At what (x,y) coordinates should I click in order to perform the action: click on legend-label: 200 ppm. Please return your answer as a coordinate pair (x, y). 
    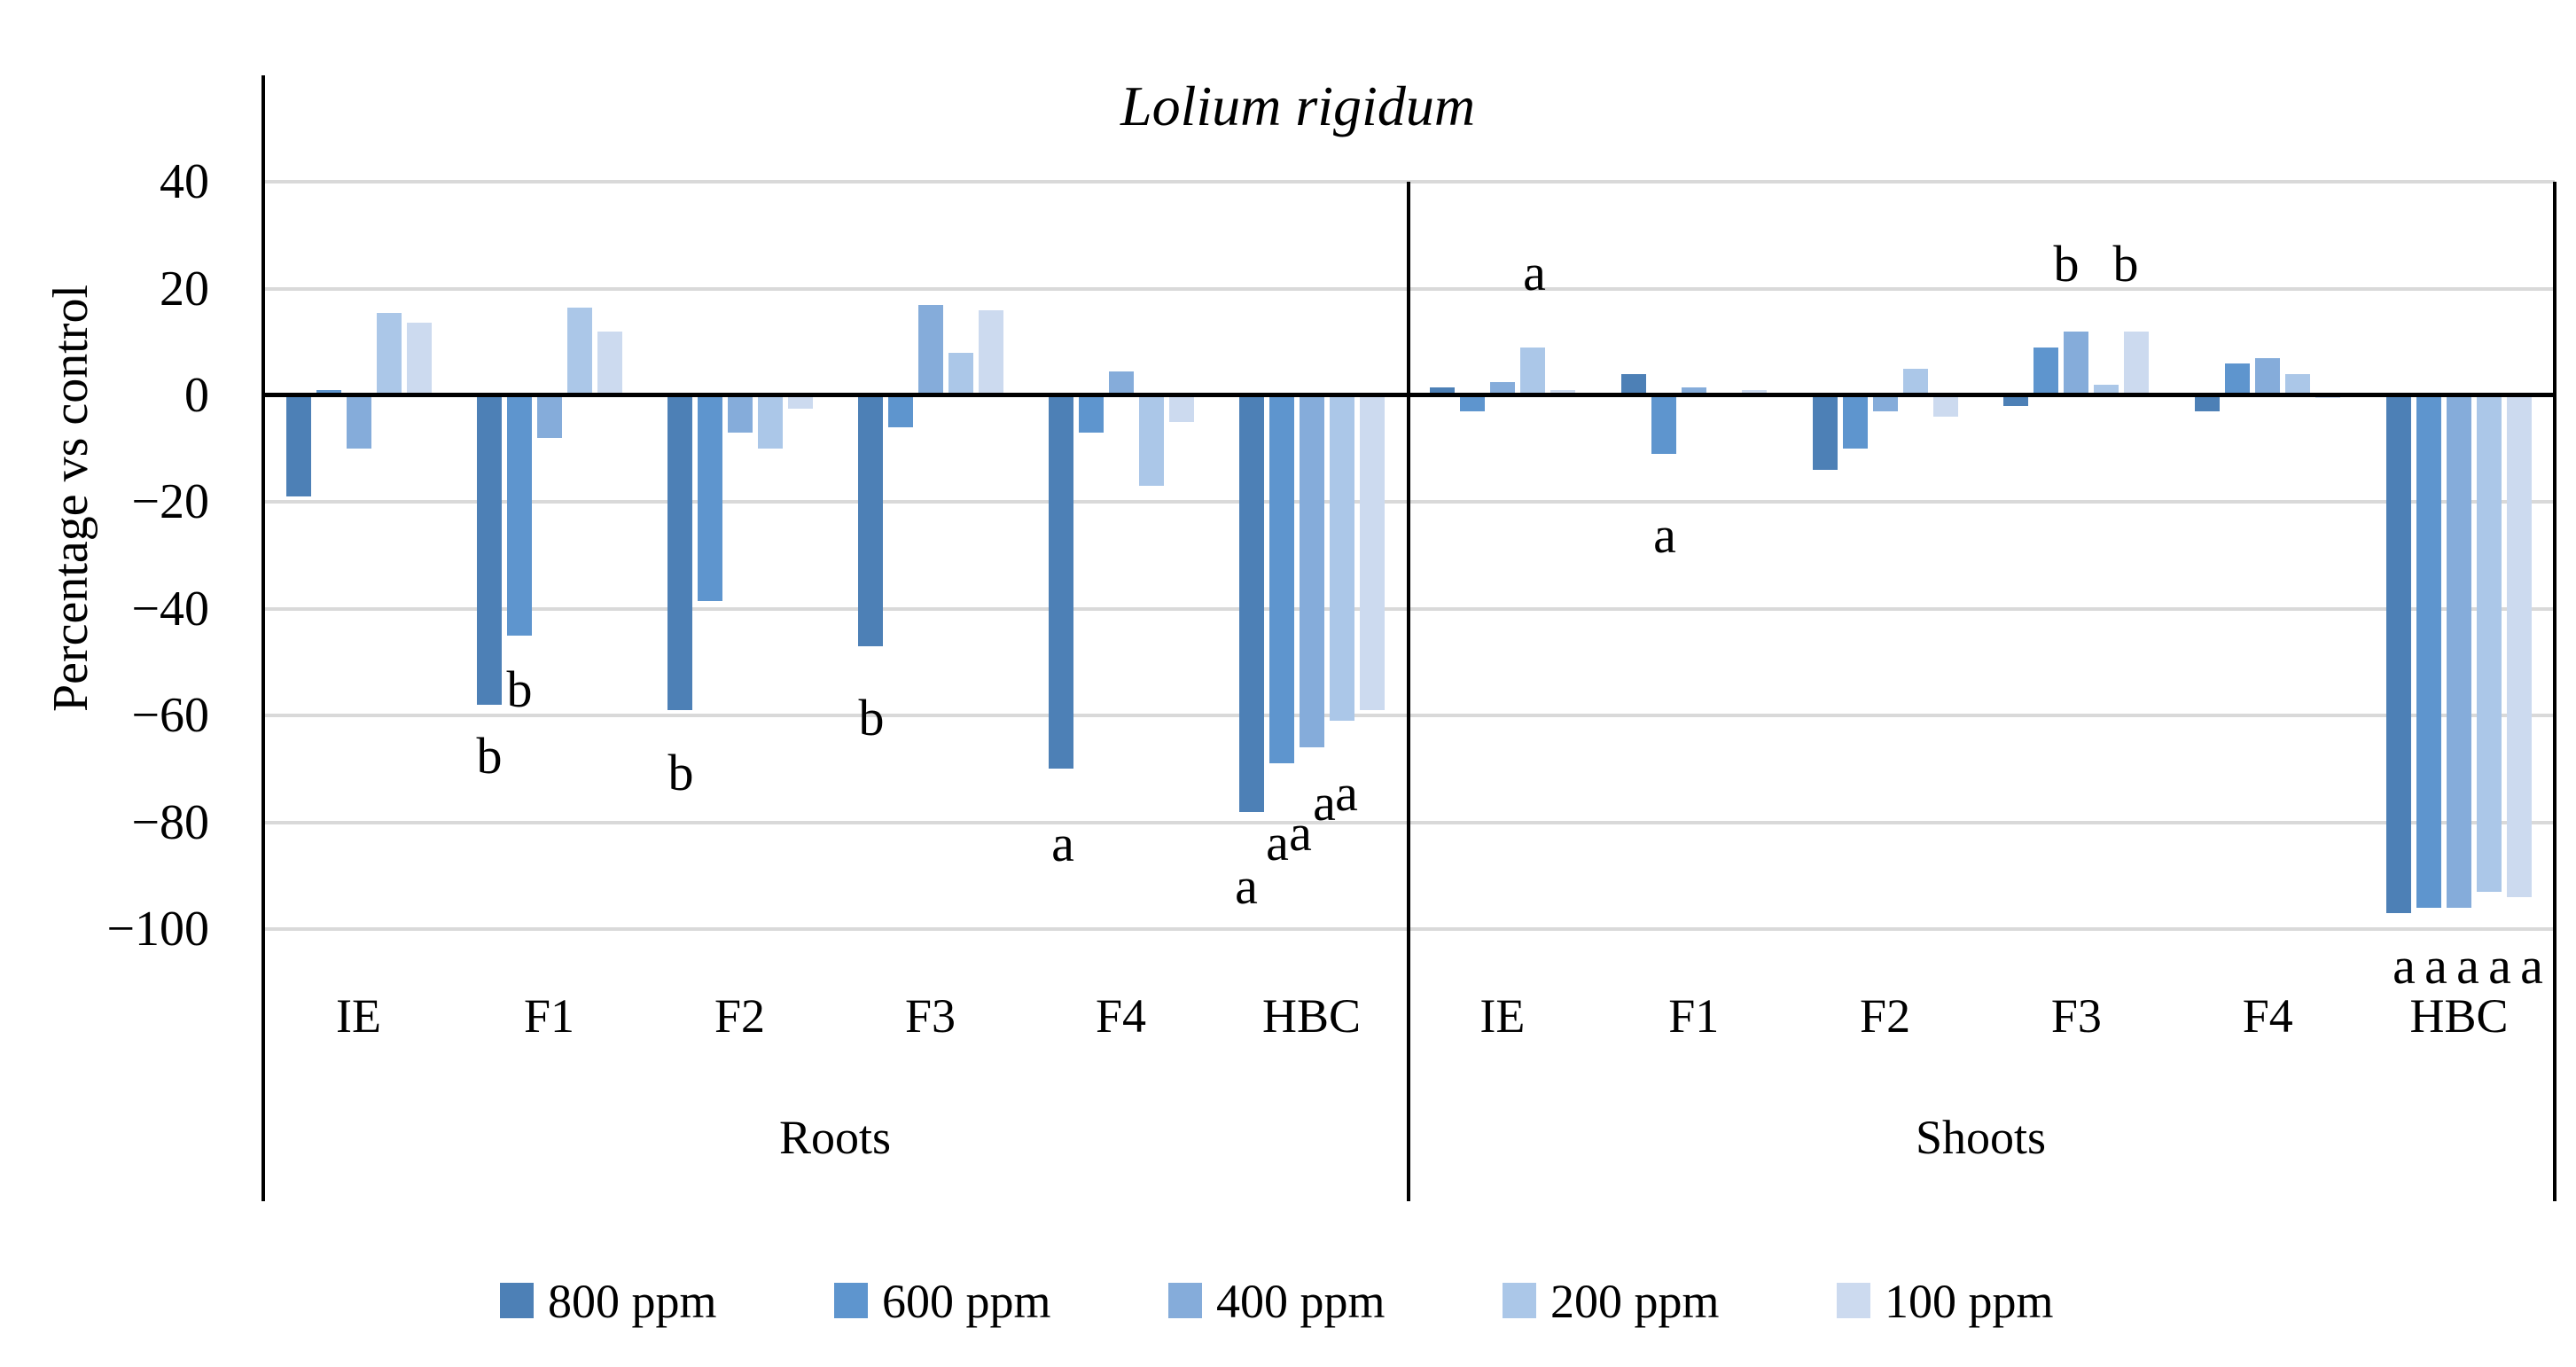
    Looking at the image, I should click on (1635, 1301).